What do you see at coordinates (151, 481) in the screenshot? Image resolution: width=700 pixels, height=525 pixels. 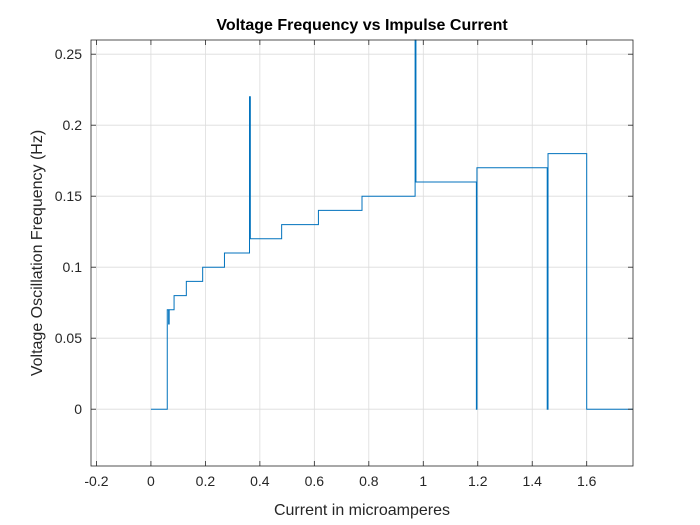 I see `x-tick-label: 0` at bounding box center [151, 481].